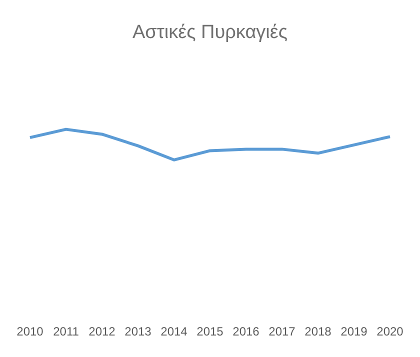 Image resolution: width=420 pixels, height=357 pixels. Describe the element at coordinates (102, 331) in the screenshot. I see `x-tick-label: 2012` at that location.